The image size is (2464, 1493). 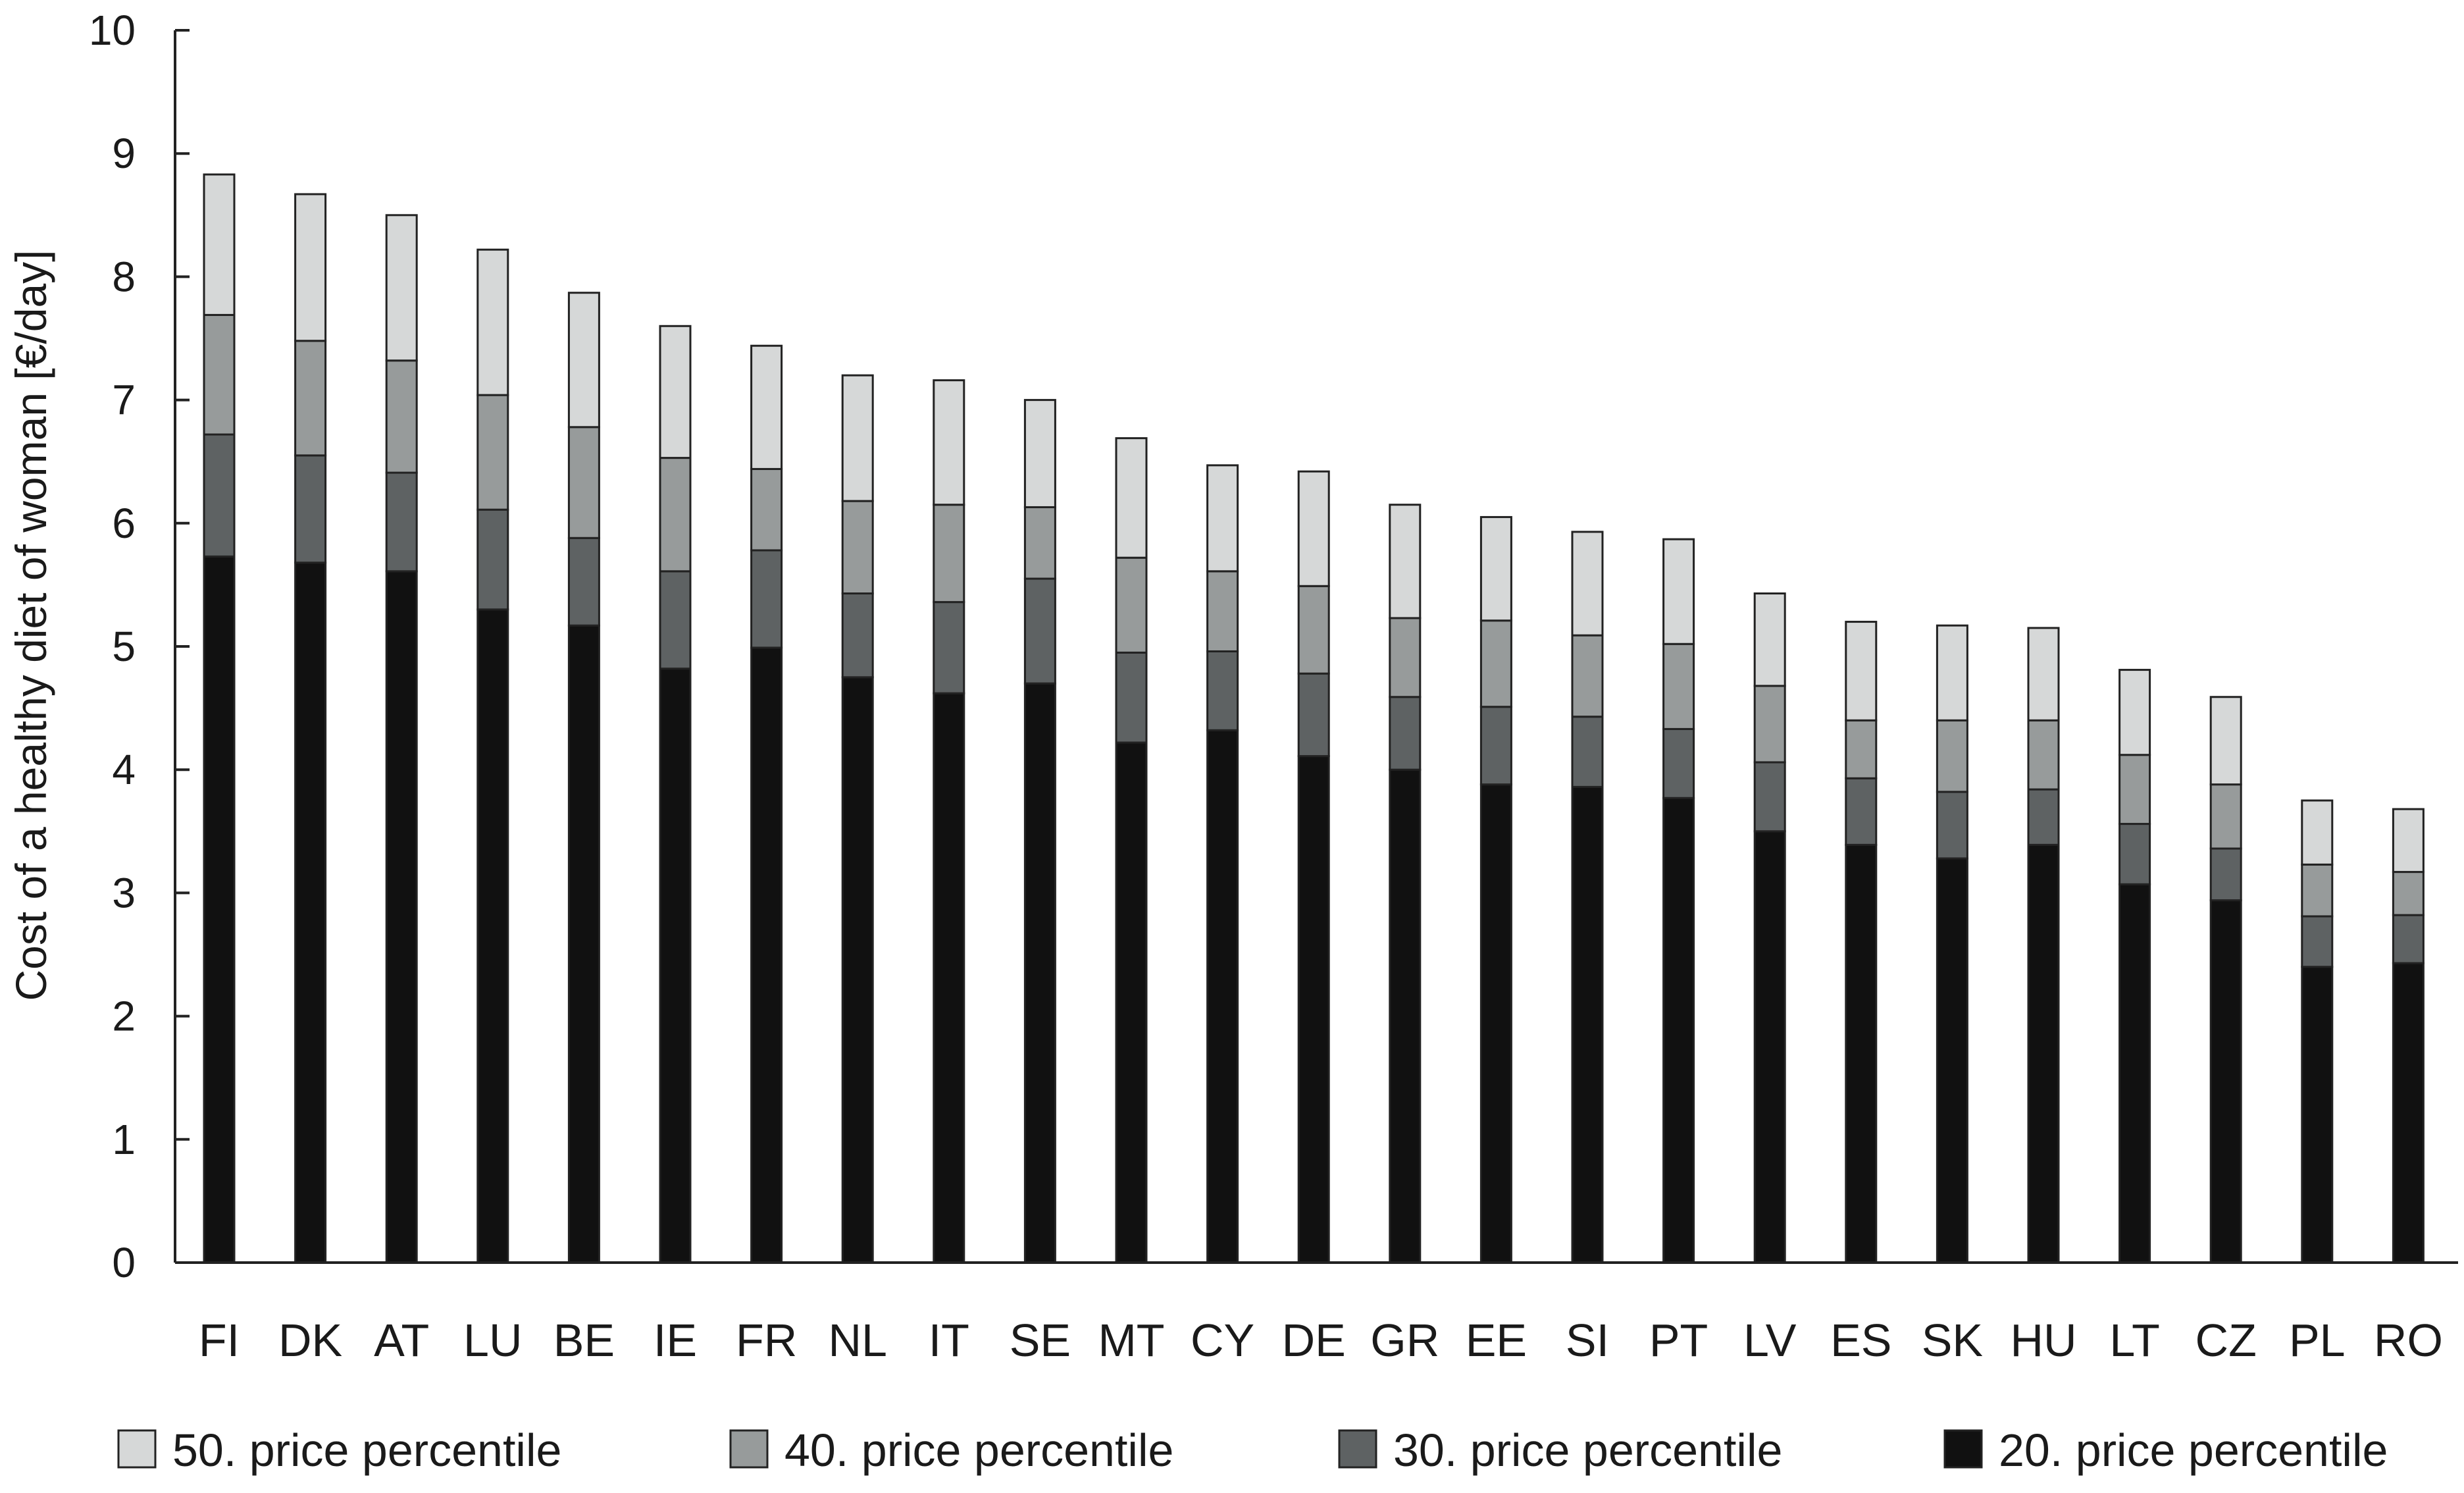 What do you see at coordinates (1861, 671) in the screenshot?
I see `bar-segment-es-s4` at bounding box center [1861, 671].